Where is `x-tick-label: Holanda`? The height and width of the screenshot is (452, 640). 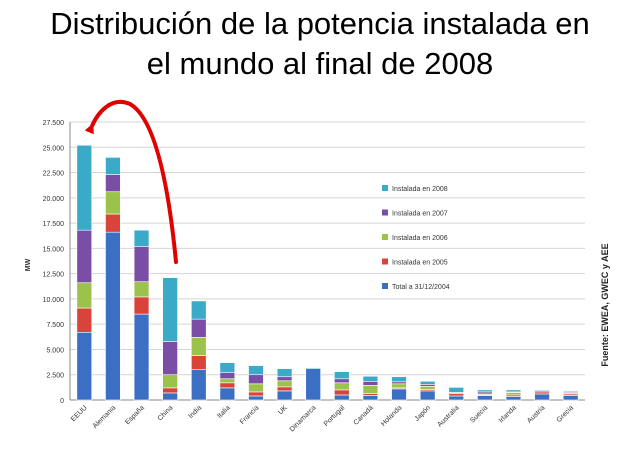
x-tick-label: Holanda is located at coordinates (391, 415).